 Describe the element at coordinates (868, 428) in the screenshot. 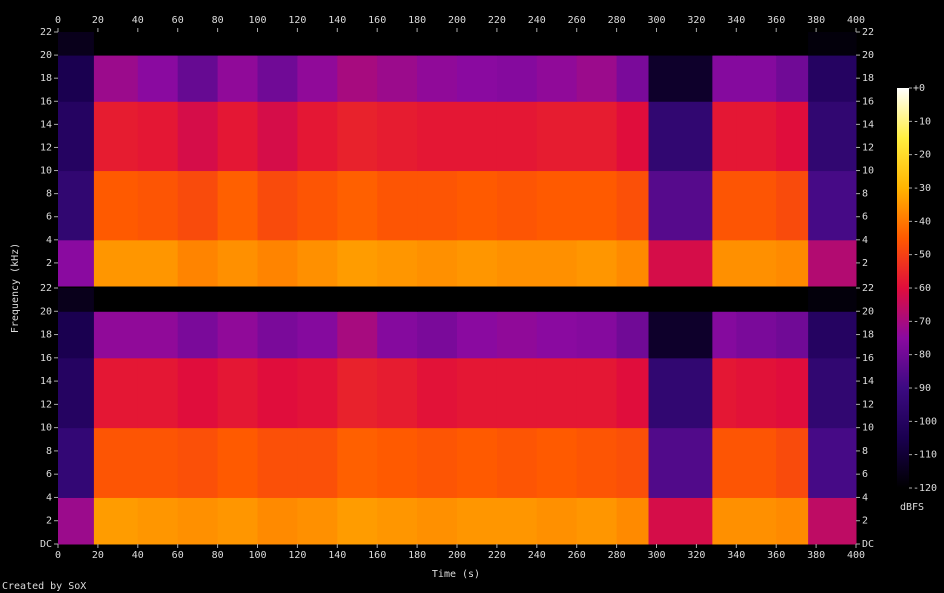

I see `y-tick-label: 10` at that location.